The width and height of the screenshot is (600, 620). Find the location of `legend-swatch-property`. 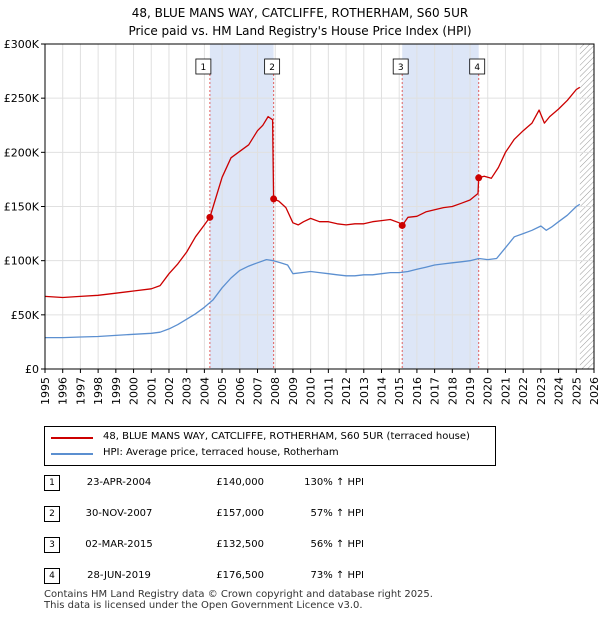

legend-swatch-property is located at coordinates (72, 438).